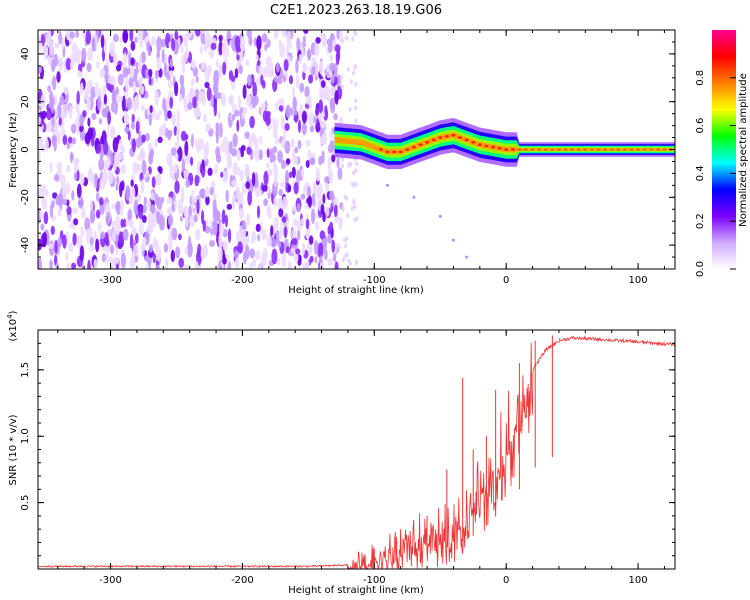 The height and width of the screenshot is (600, 750). I want to click on x-tick-label: 0, so click(506, 580).